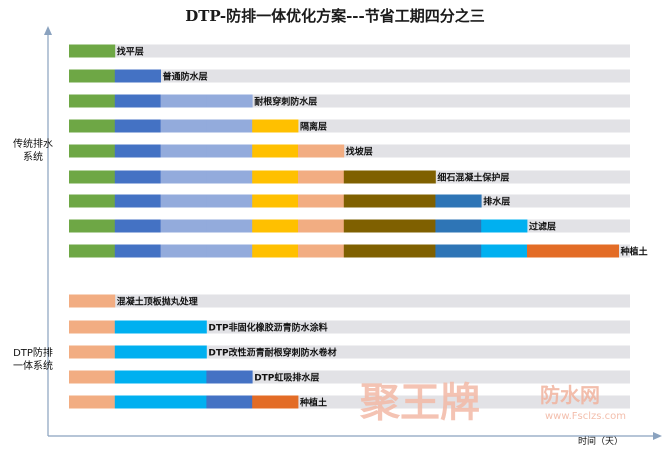  Describe the element at coordinates (542, 227) in the screenshot. I see `row-label: 过滤层` at that location.